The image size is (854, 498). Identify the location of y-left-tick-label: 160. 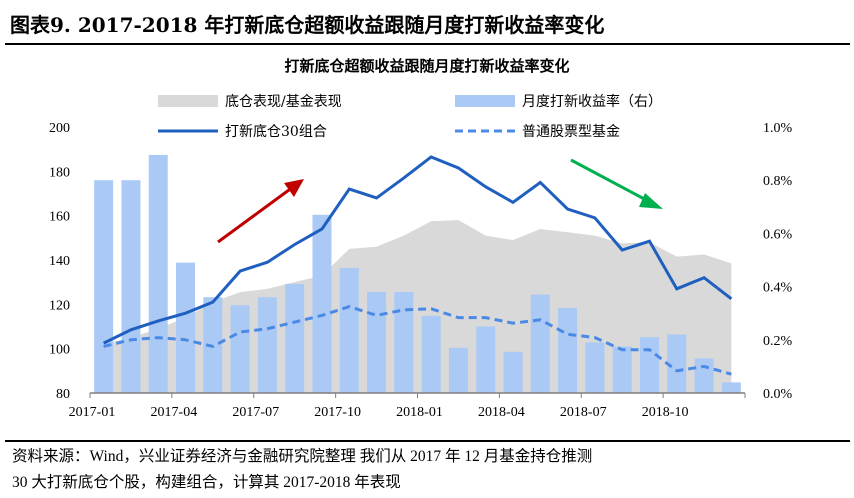
(59, 217).